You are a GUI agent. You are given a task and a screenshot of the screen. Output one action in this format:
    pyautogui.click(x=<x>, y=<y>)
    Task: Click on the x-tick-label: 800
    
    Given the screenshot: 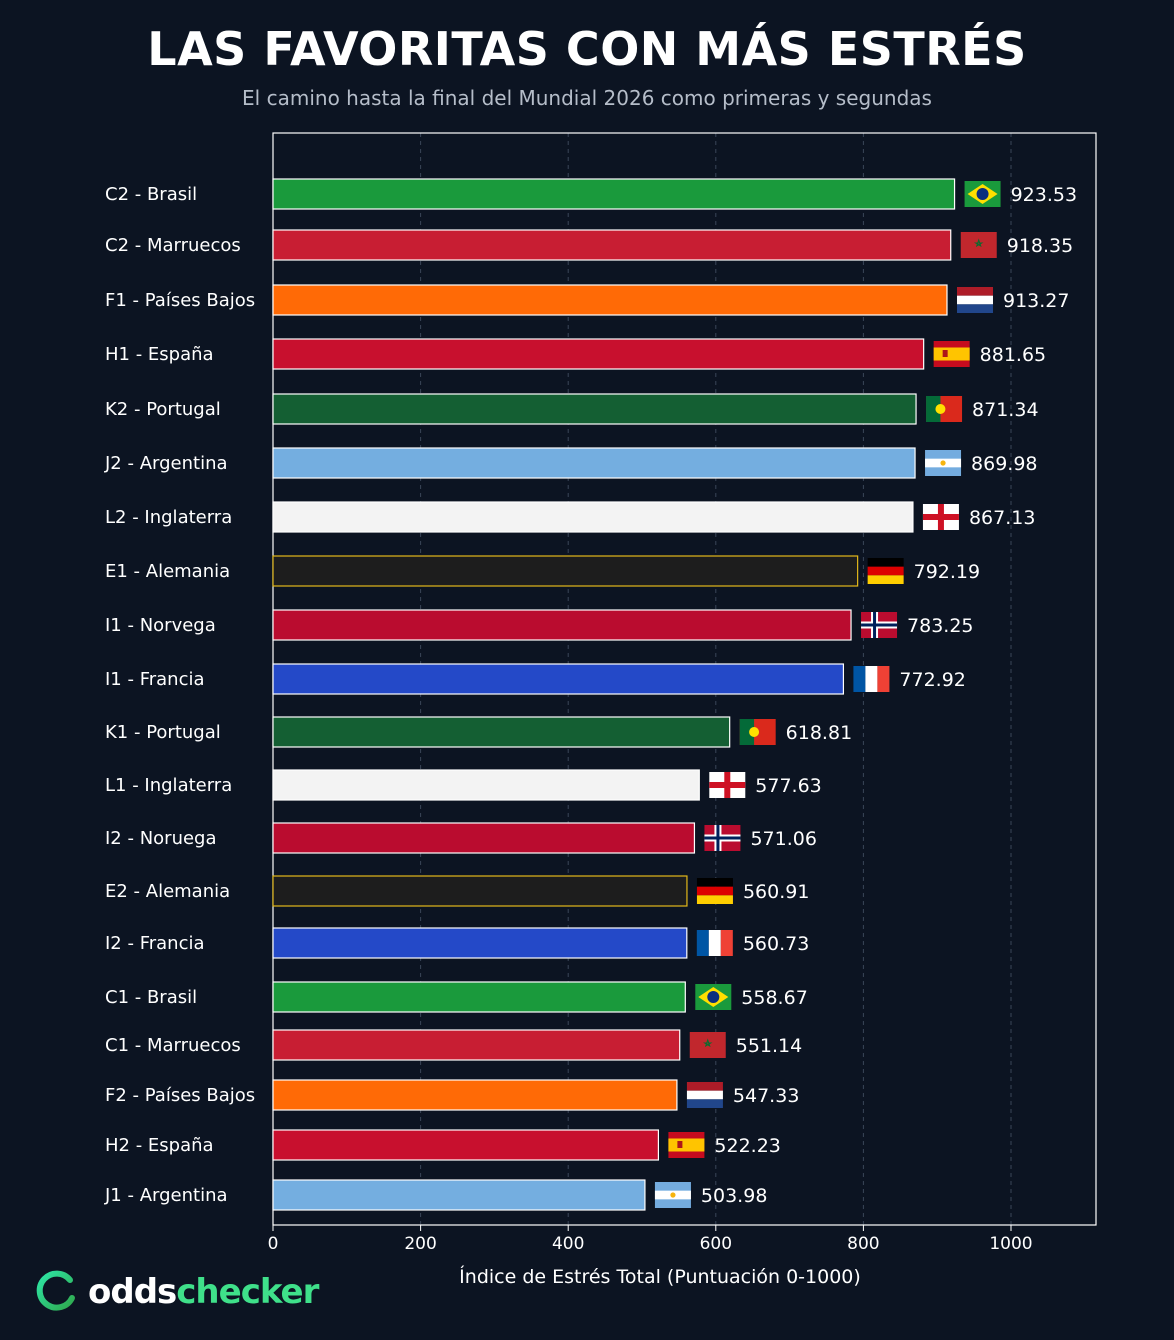 What is the action you would take?
    pyautogui.click(x=863, y=1244)
    